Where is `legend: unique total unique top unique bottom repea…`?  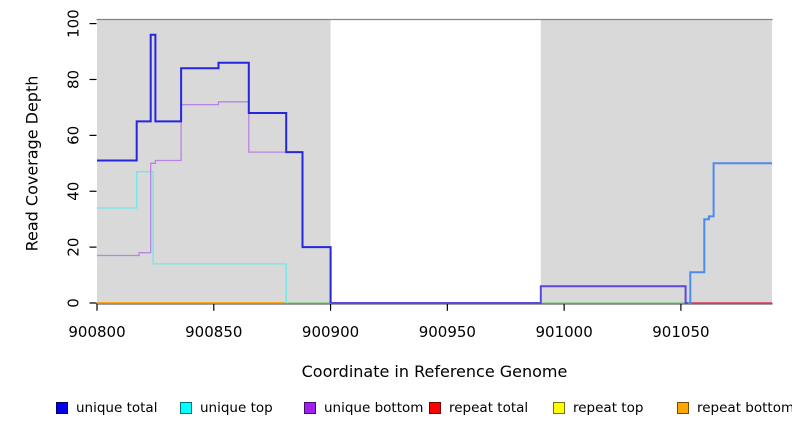 legend: unique total unique top unique bottom repea… is located at coordinates (396, 410).